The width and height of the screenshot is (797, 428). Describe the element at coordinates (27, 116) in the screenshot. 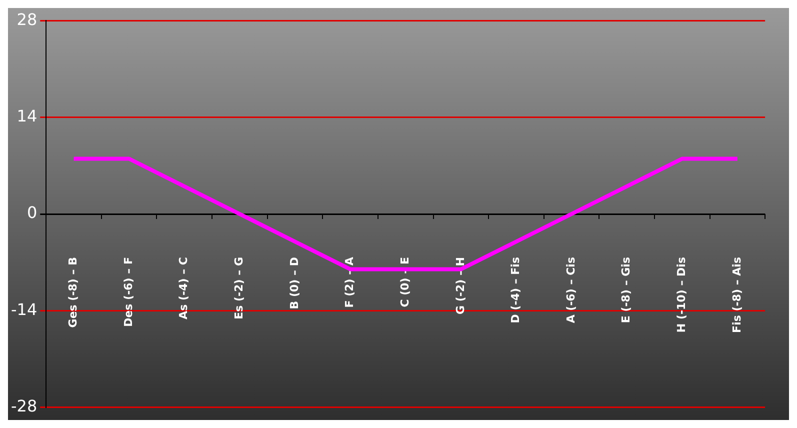

I see `y-tick-label: 14` at that location.